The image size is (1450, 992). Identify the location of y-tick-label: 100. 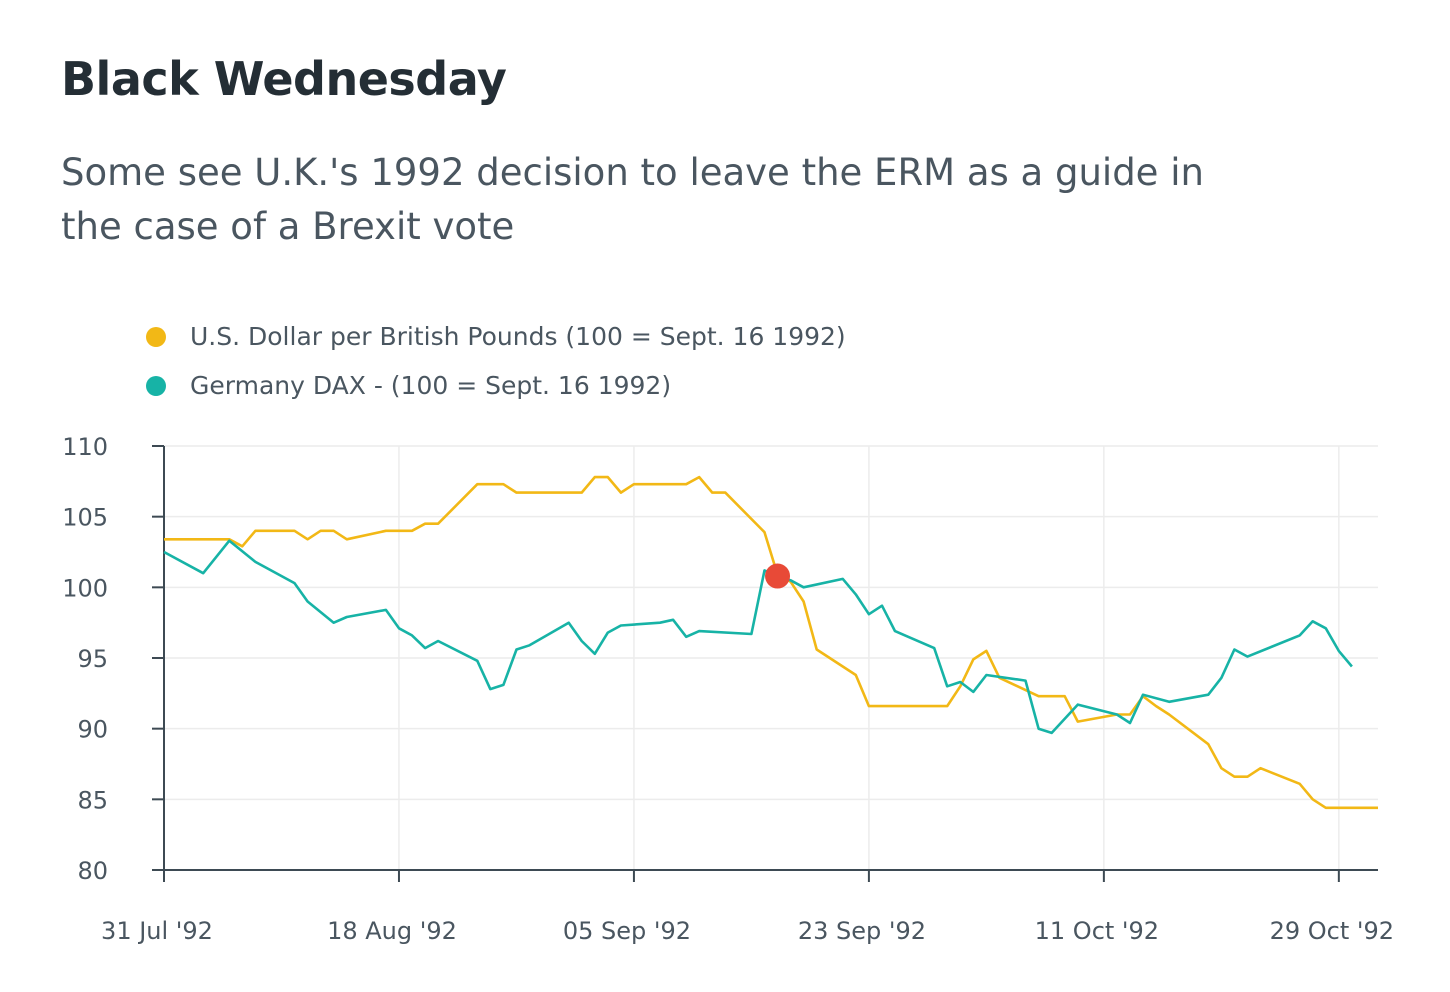
(85, 588).